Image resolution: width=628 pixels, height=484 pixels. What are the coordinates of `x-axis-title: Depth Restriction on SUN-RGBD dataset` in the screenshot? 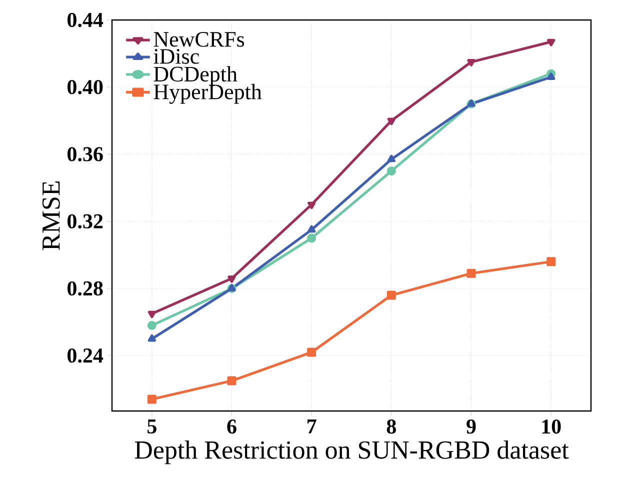 It's located at (351, 452).